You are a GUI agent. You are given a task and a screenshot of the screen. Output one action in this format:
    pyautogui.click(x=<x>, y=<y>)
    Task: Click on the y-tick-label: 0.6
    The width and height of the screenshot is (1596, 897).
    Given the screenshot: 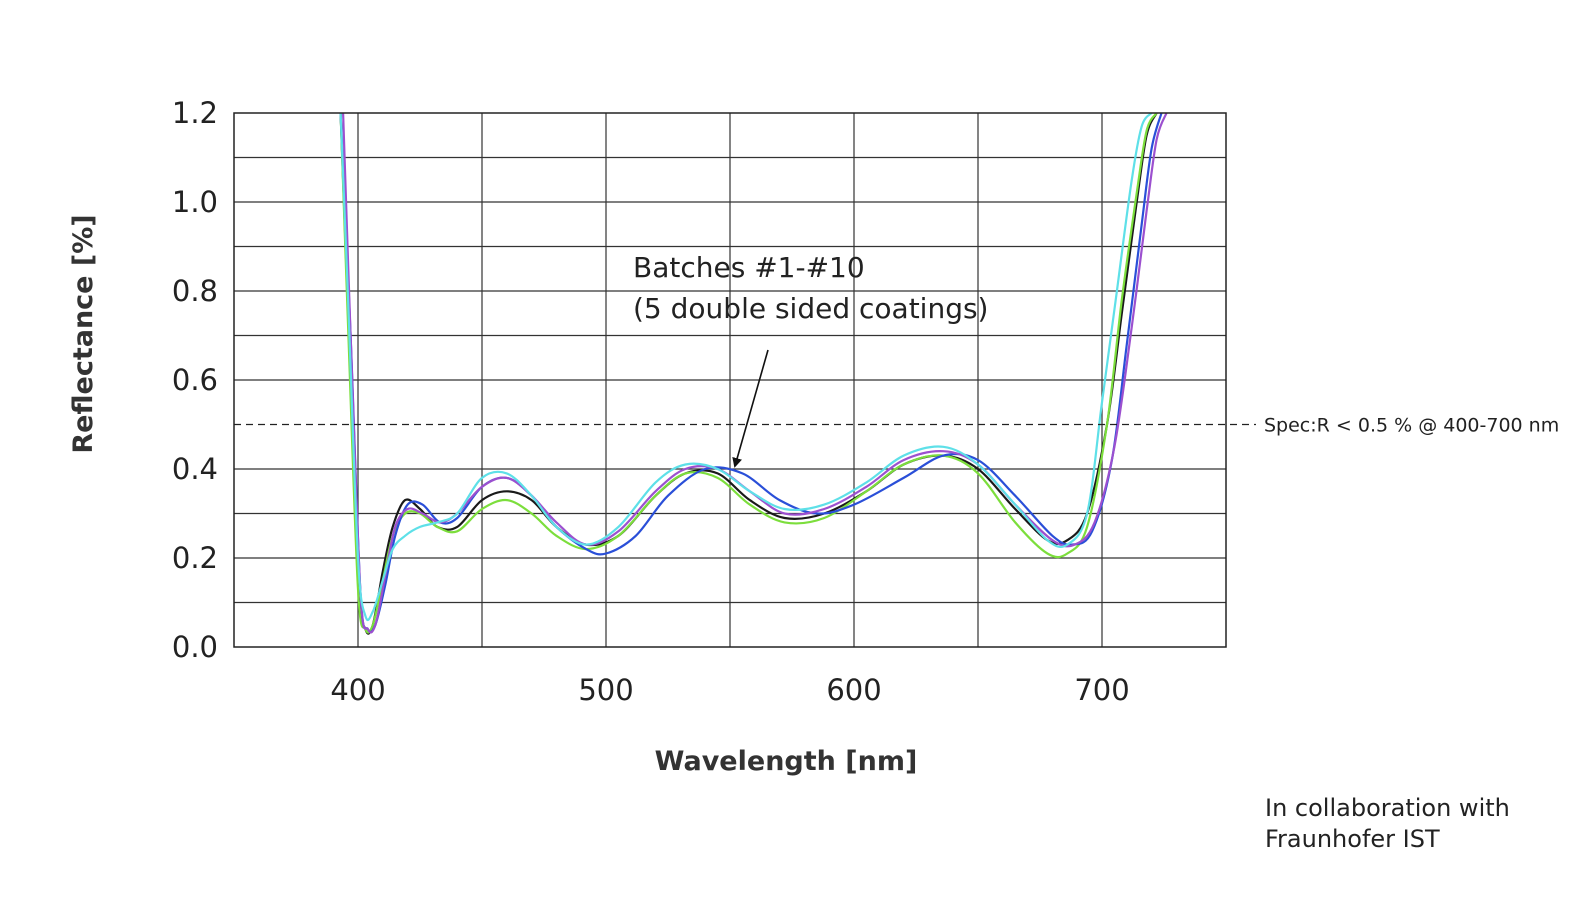 What is the action you would take?
    pyautogui.click(x=195, y=380)
    